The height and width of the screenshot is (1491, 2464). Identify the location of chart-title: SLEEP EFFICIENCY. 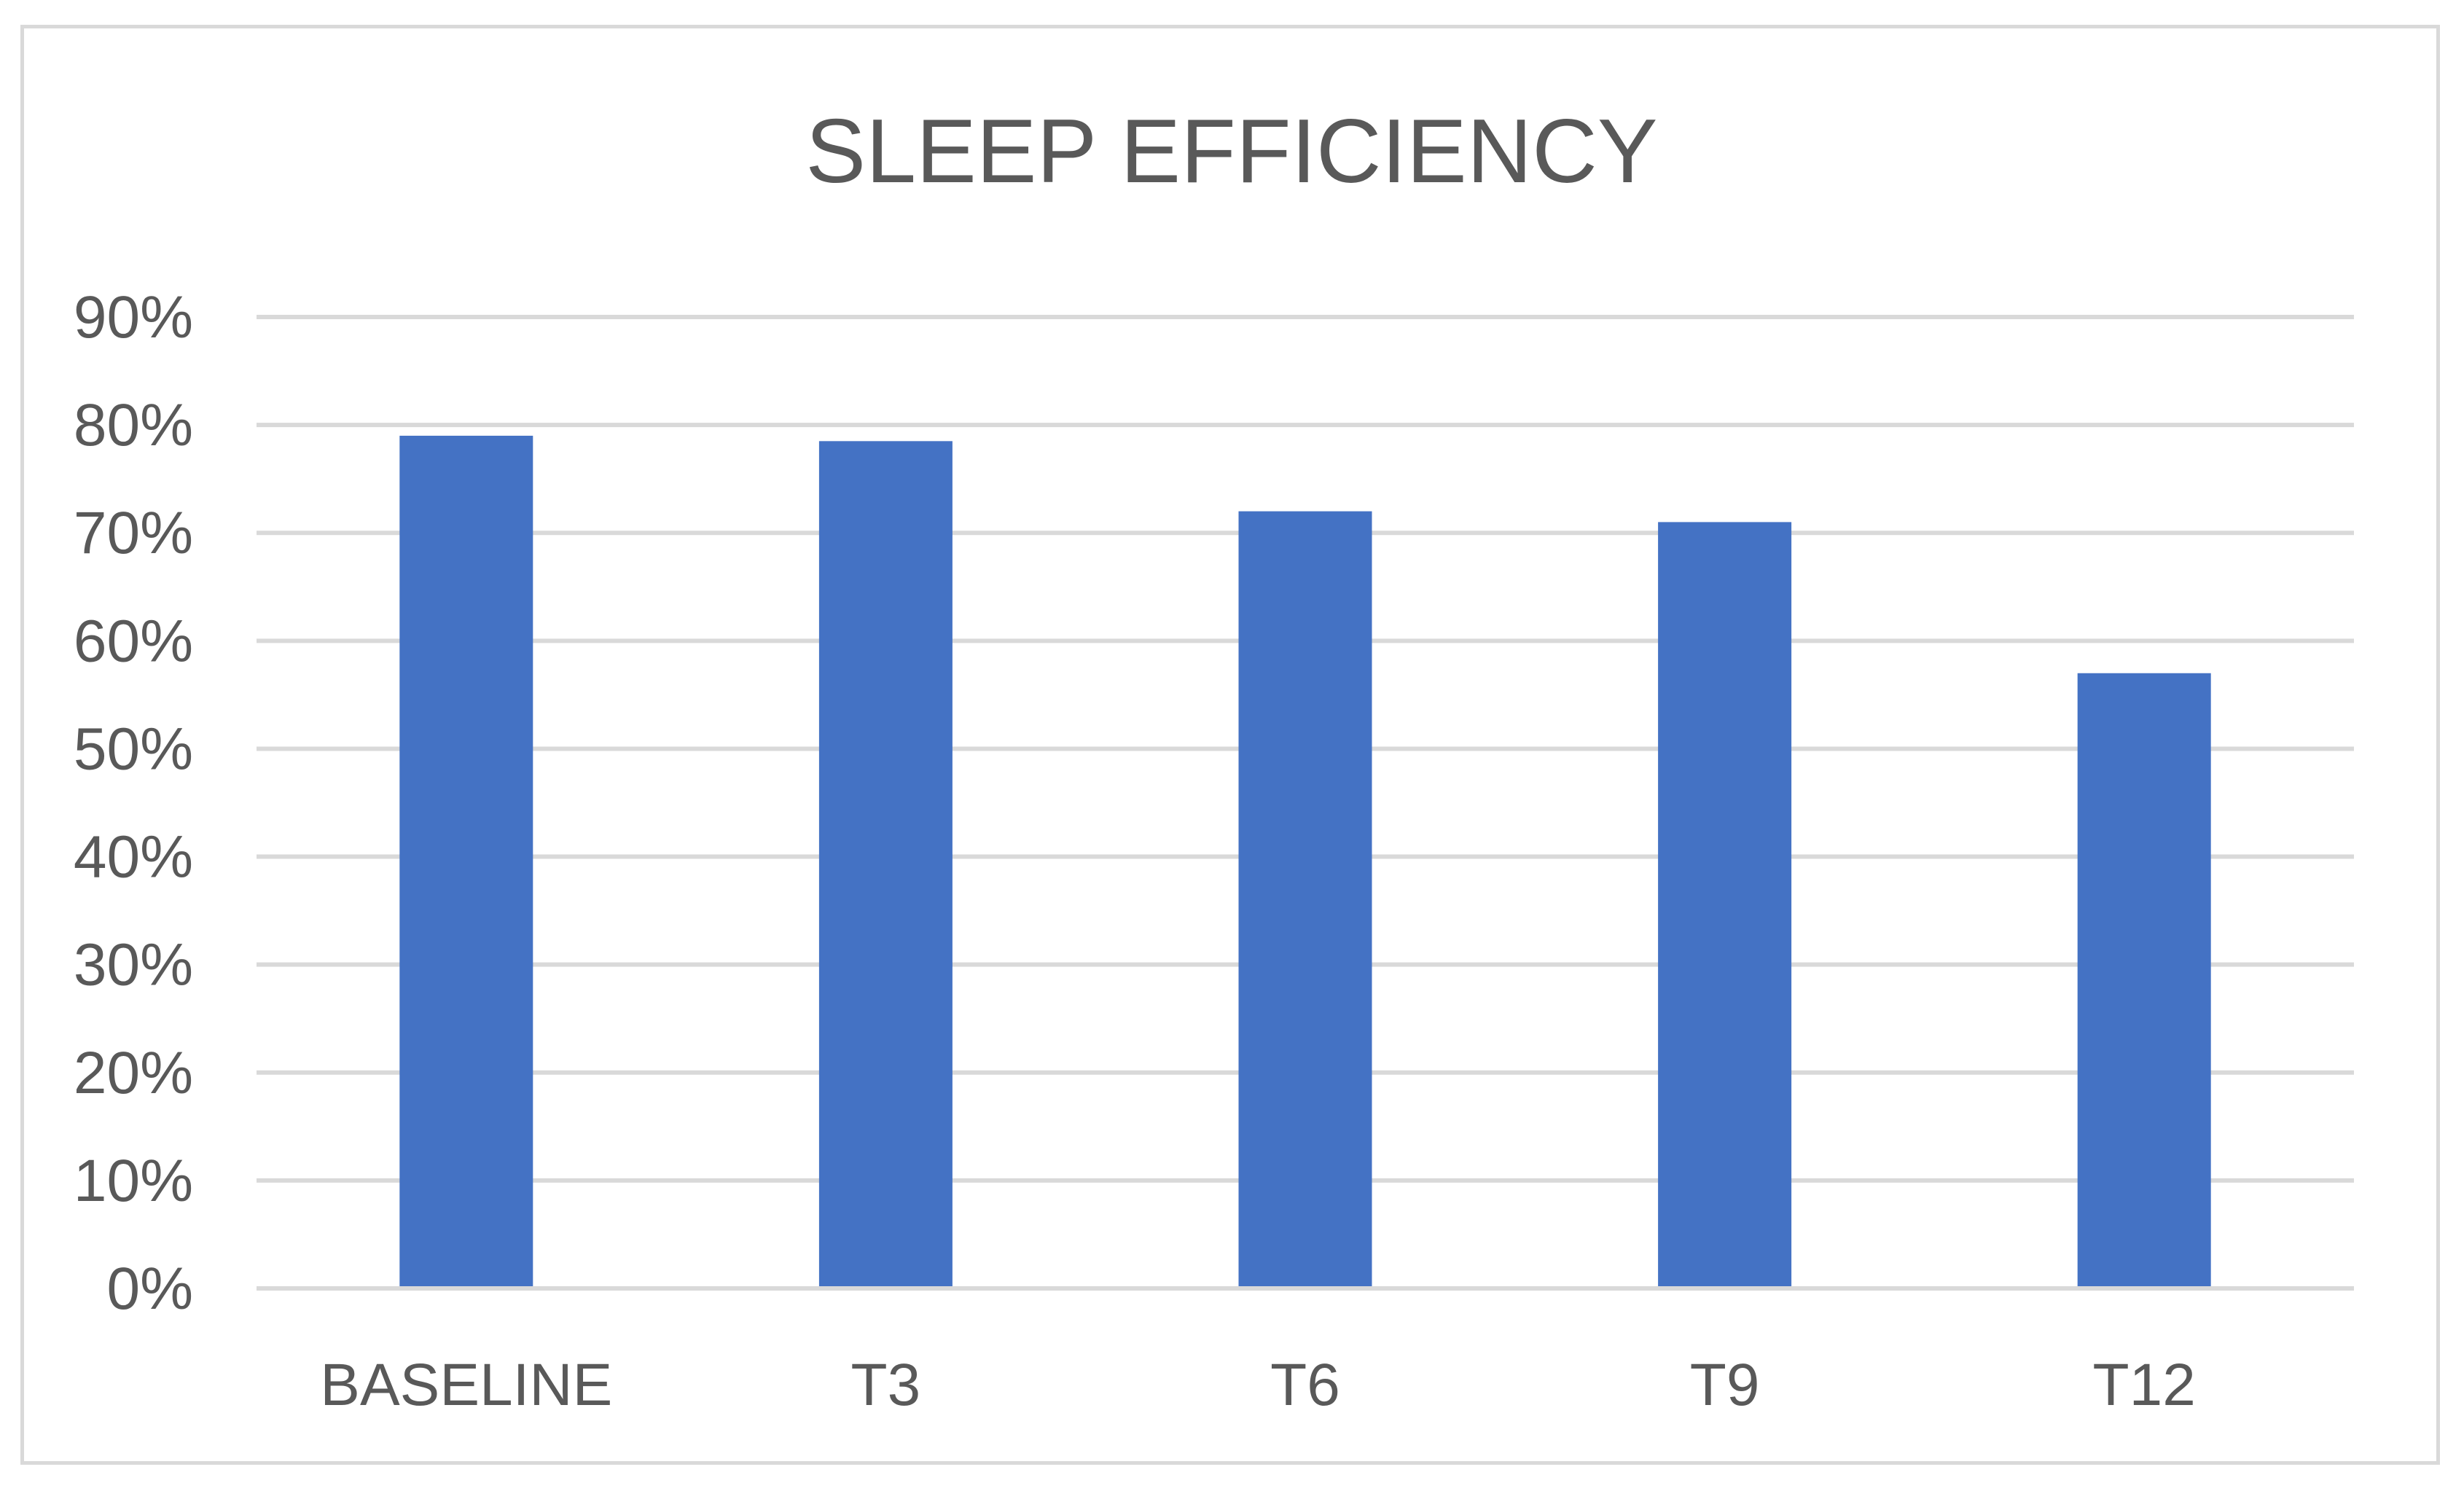
(1231, 152).